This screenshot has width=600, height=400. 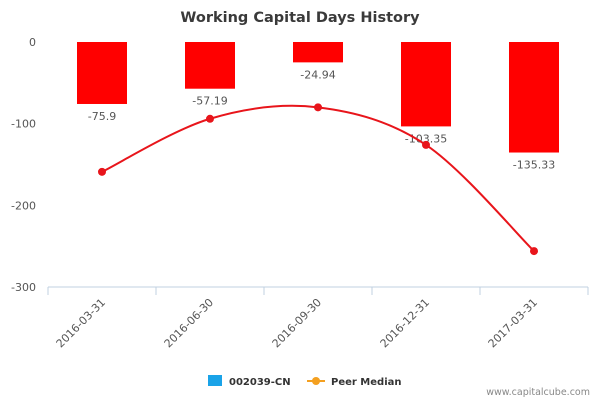 What do you see at coordinates (513, 323) in the screenshot?
I see `x-tick-label: 2017-03-31` at bounding box center [513, 323].